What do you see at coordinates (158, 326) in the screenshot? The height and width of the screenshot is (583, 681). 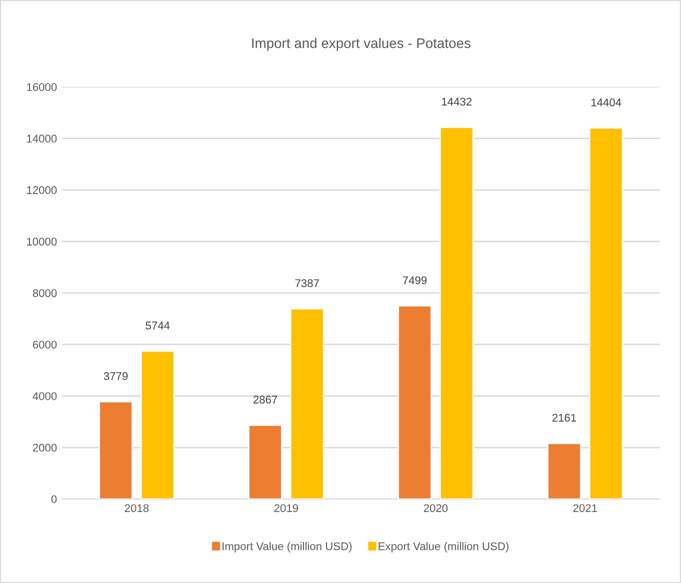 I see `data-label: 5744` at bounding box center [158, 326].